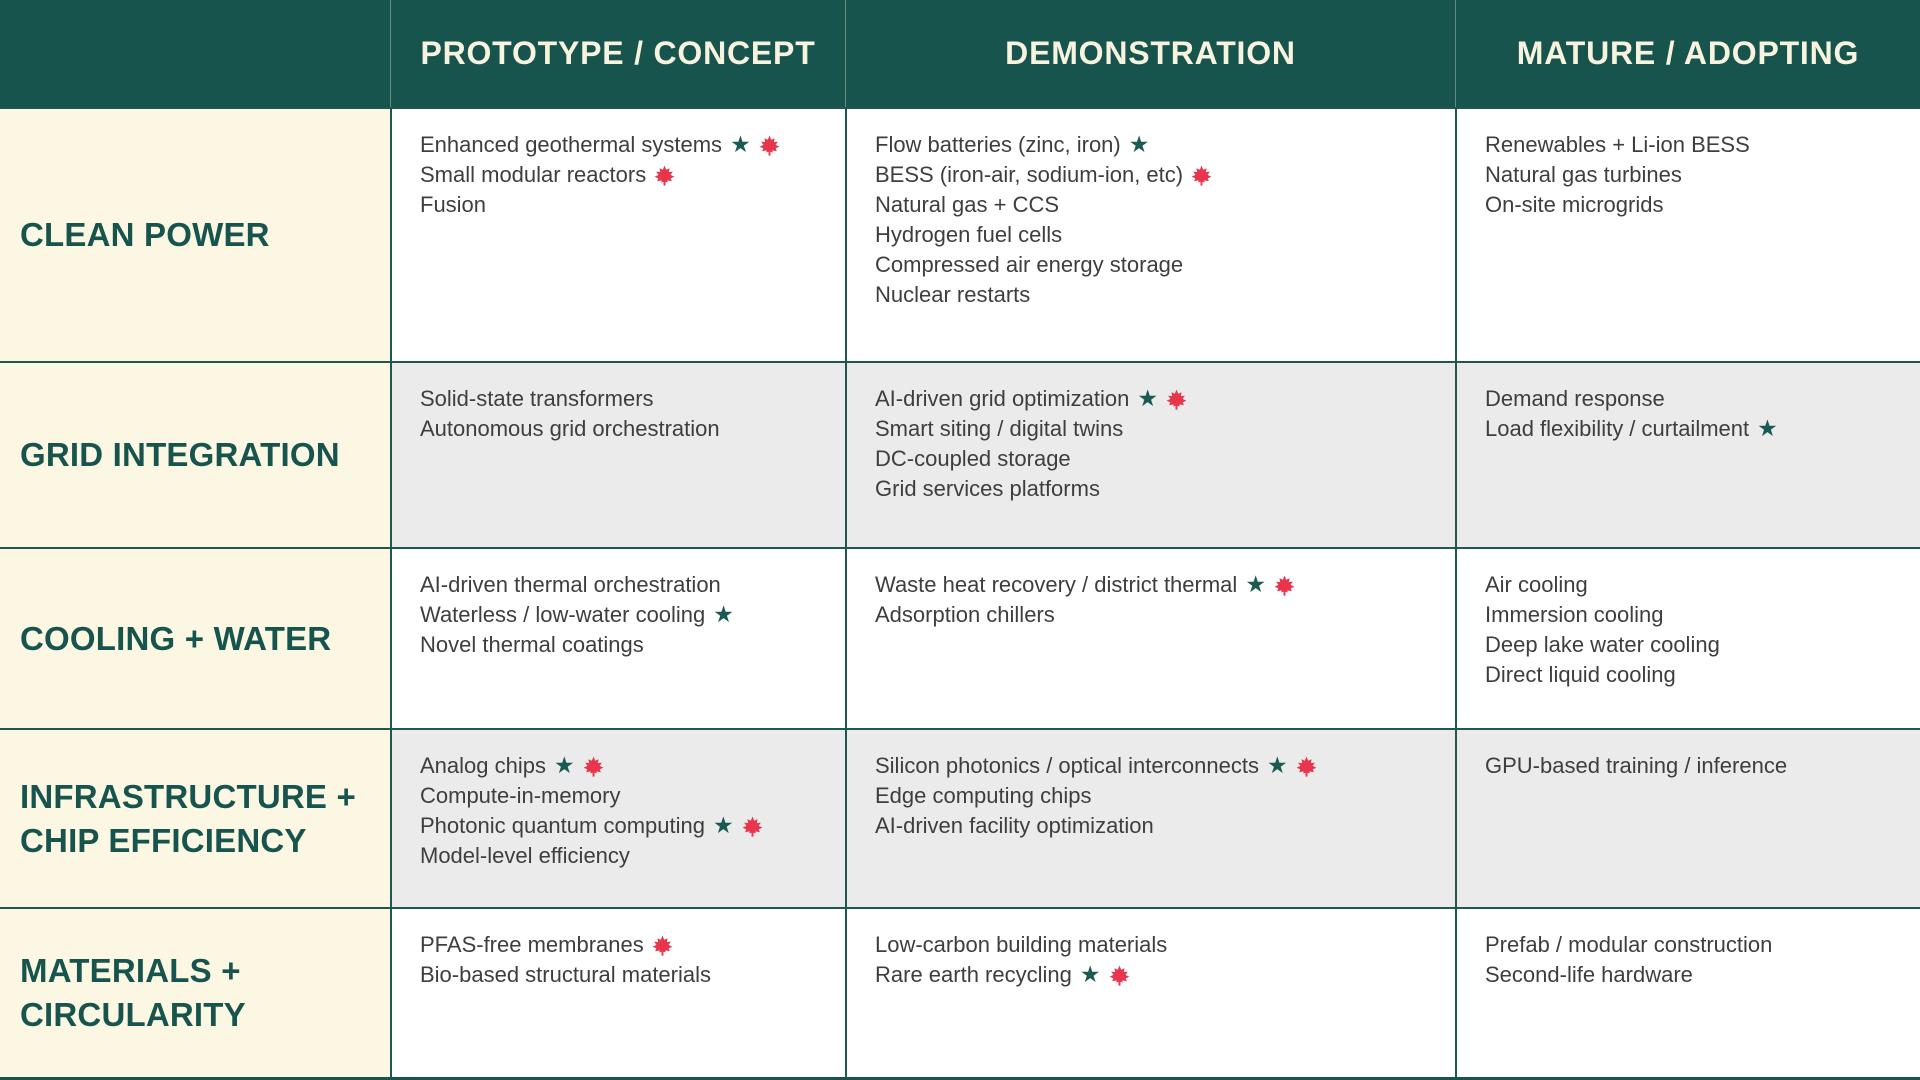 The image size is (1920, 1080). Describe the element at coordinates (1575, 398) in the screenshot. I see `tech-item-label: Demand response` at that location.